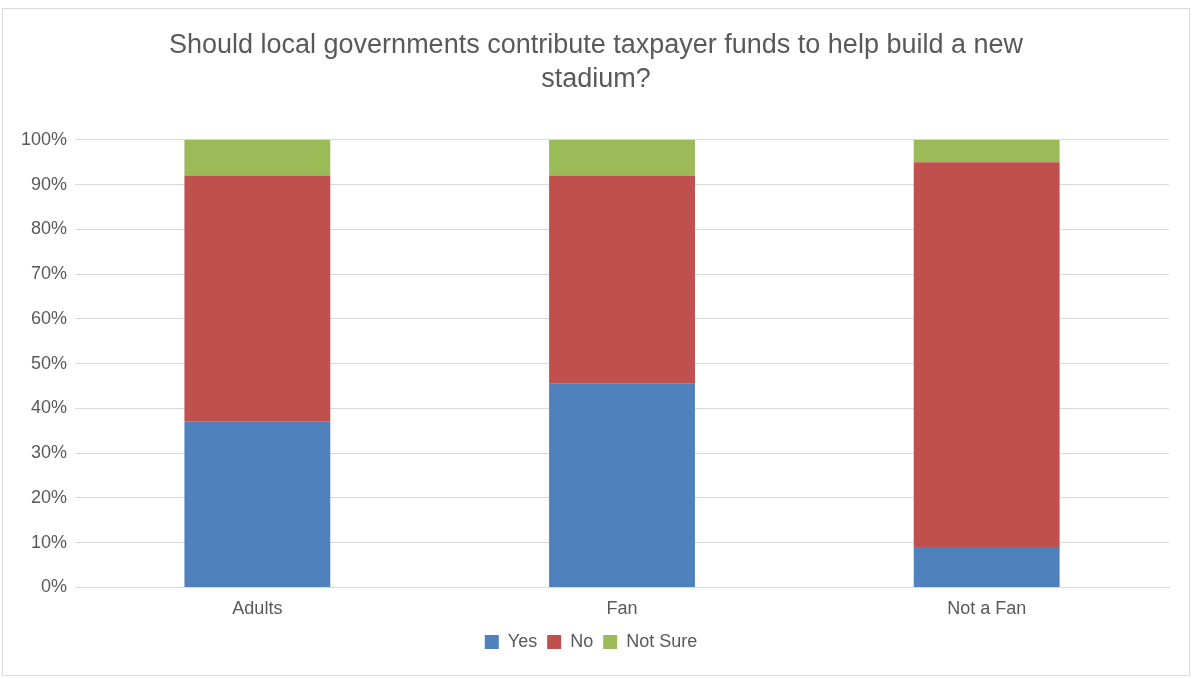 The image size is (1198, 679). What do you see at coordinates (49, 407) in the screenshot?
I see `y-tick-label: 40%` at bounding box center [49, 407].